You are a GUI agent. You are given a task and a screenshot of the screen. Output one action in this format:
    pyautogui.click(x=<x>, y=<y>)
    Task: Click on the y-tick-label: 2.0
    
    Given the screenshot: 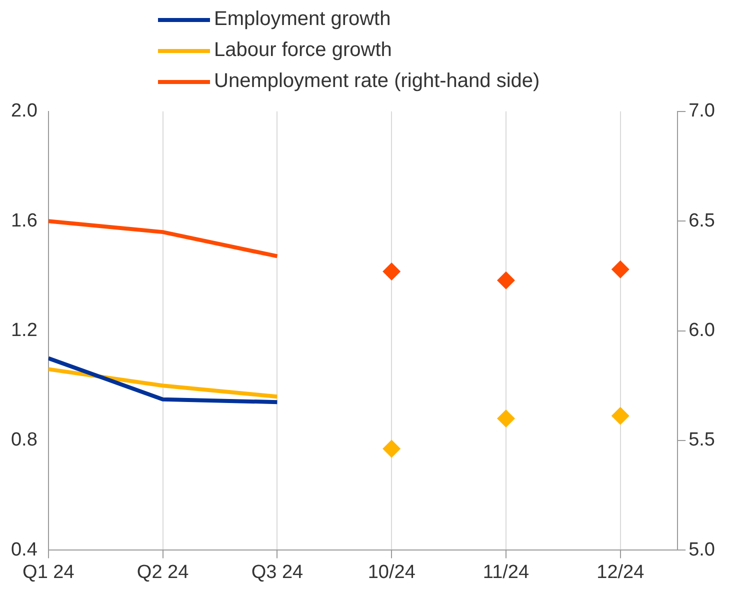 What is the action you would take?
    pyautogui.click(x=24, y=111)
    